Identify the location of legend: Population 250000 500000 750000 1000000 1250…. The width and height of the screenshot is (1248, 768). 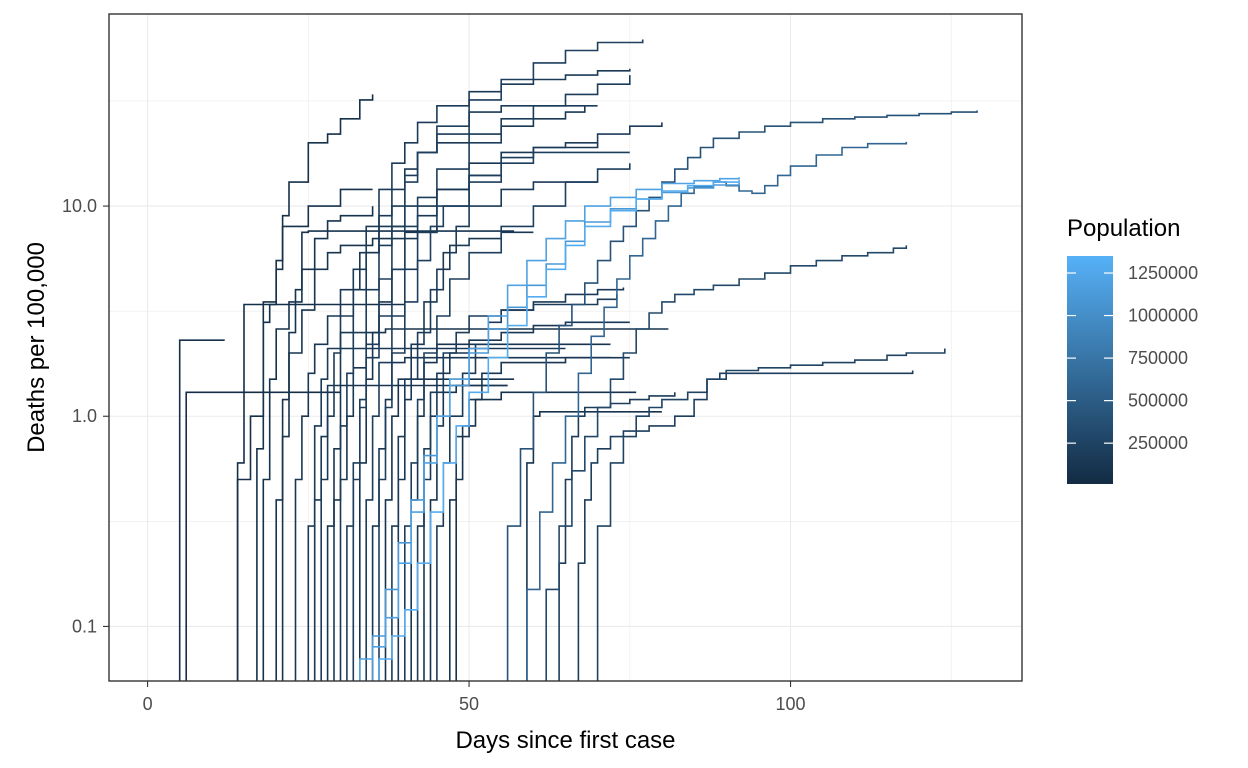
(1132, 349).